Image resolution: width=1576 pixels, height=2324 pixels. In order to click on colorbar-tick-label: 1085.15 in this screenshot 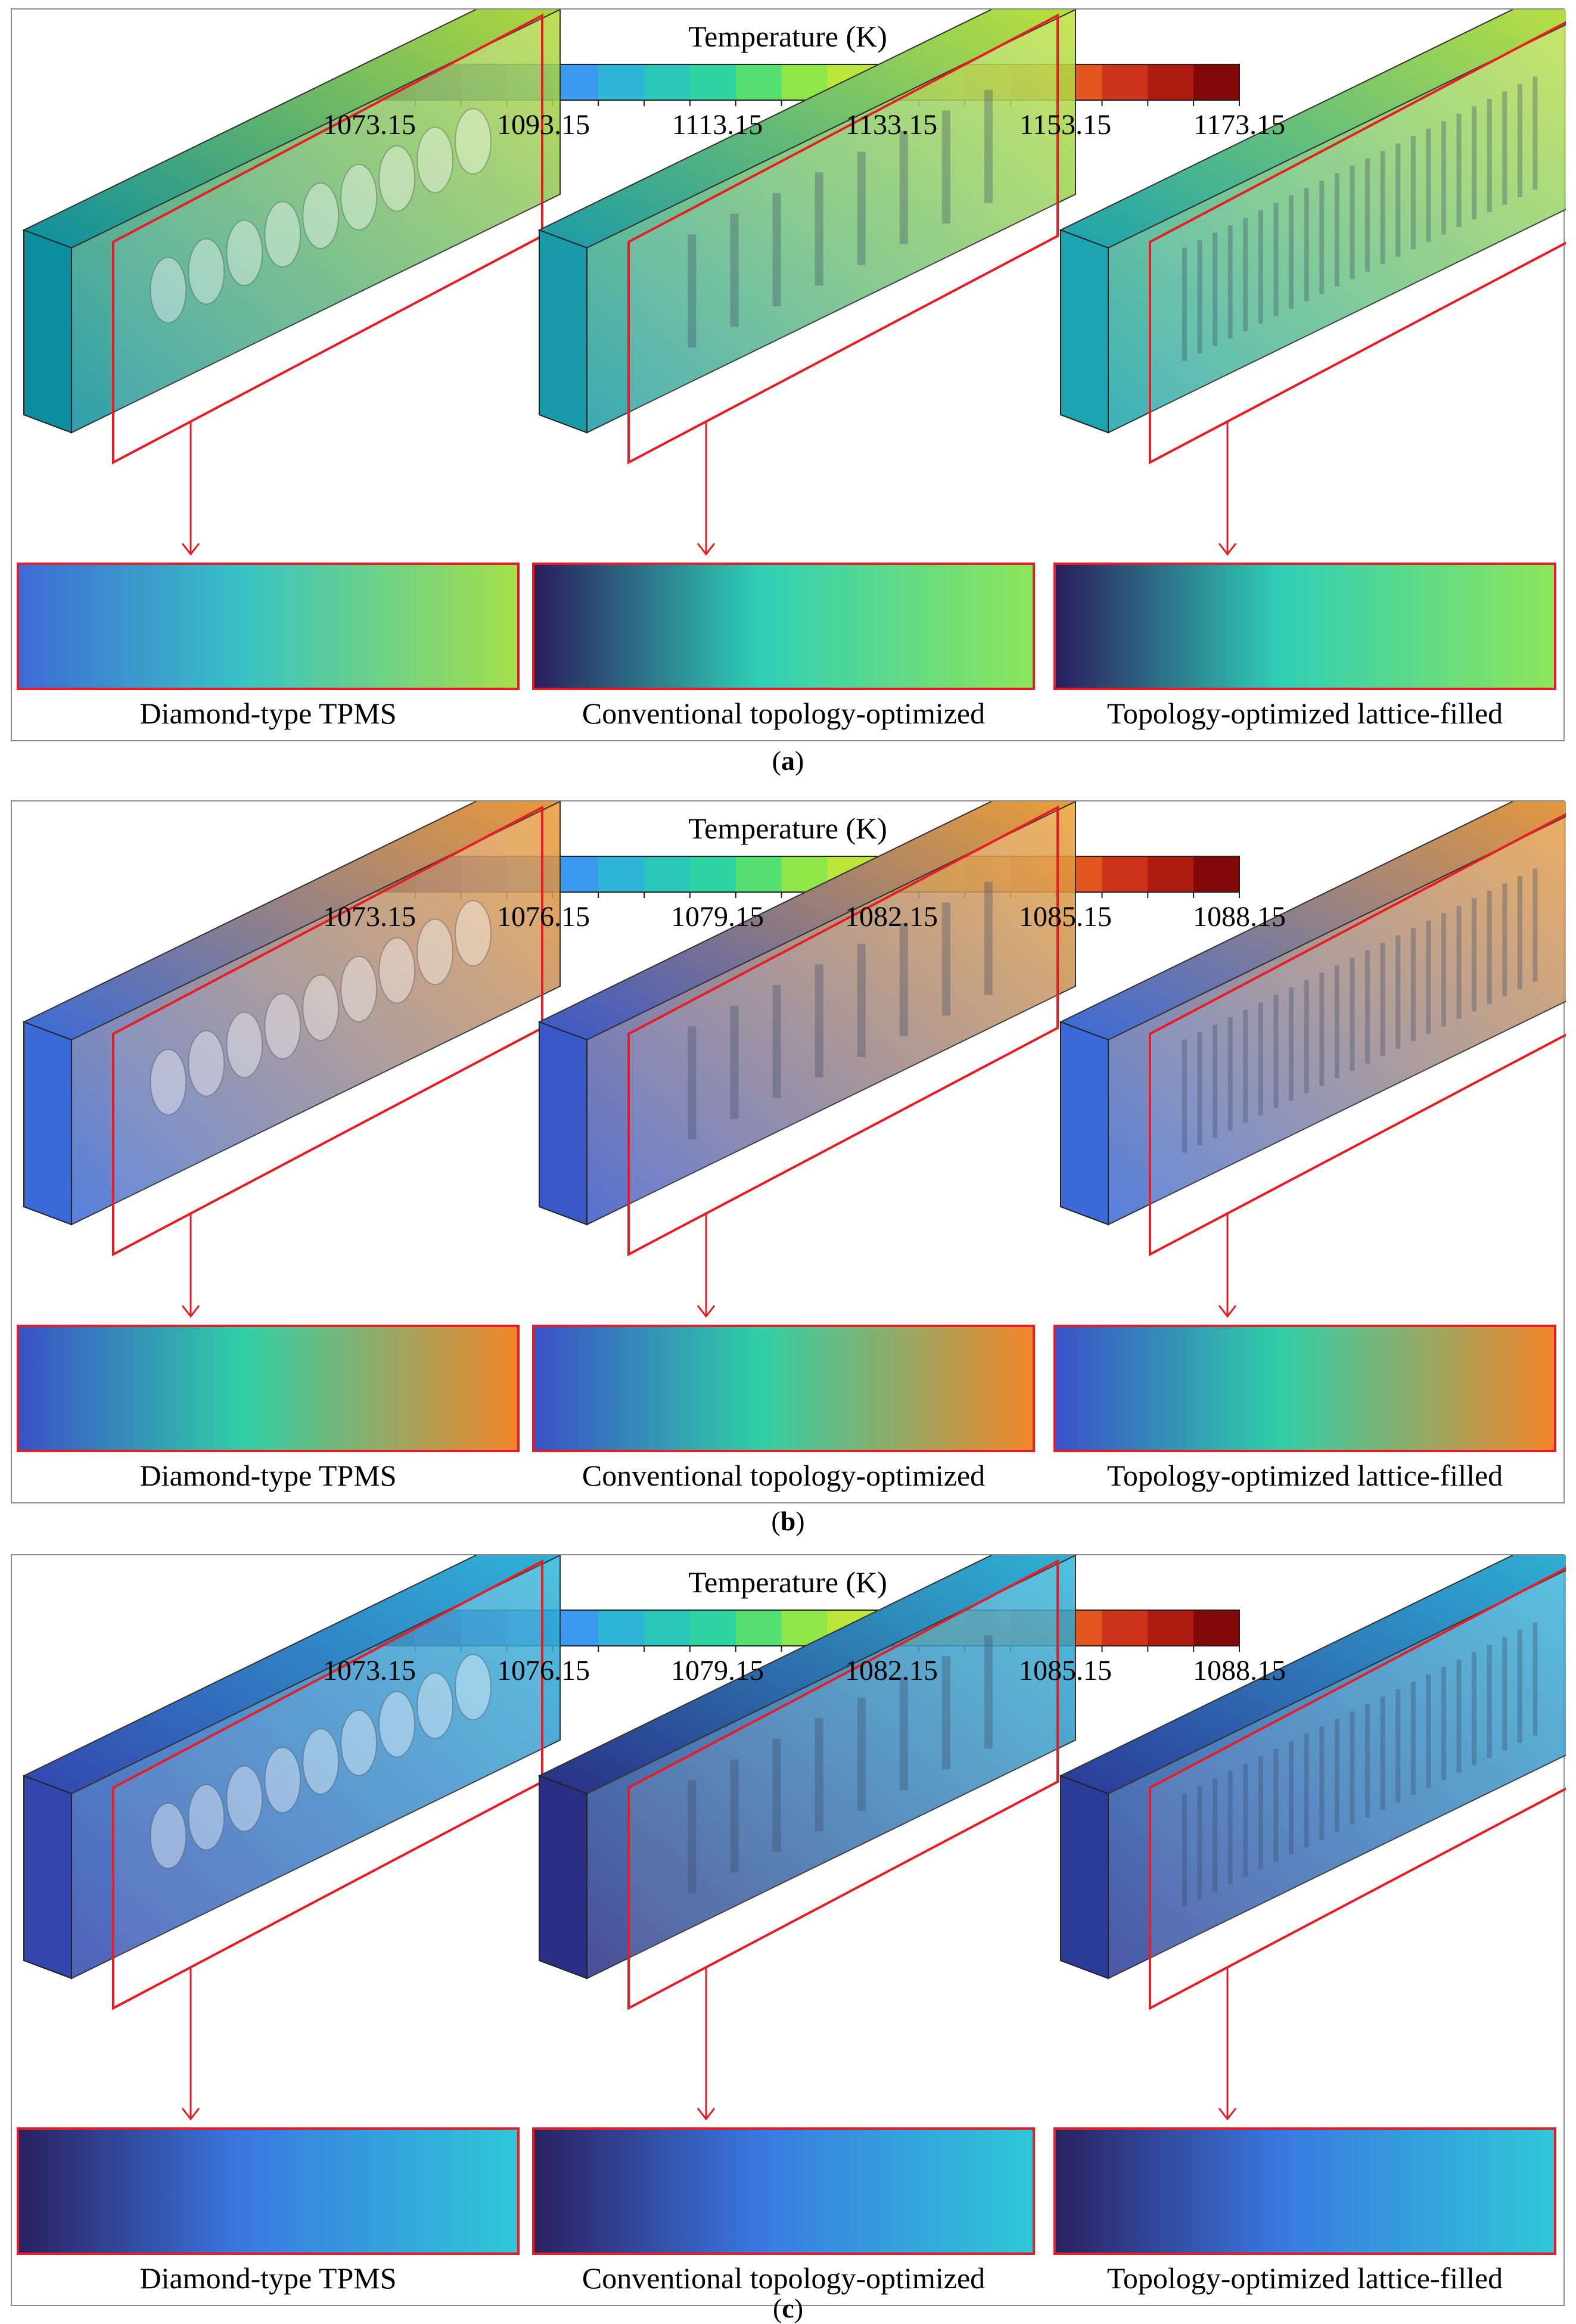, I will do `click(1065, 1670)`.